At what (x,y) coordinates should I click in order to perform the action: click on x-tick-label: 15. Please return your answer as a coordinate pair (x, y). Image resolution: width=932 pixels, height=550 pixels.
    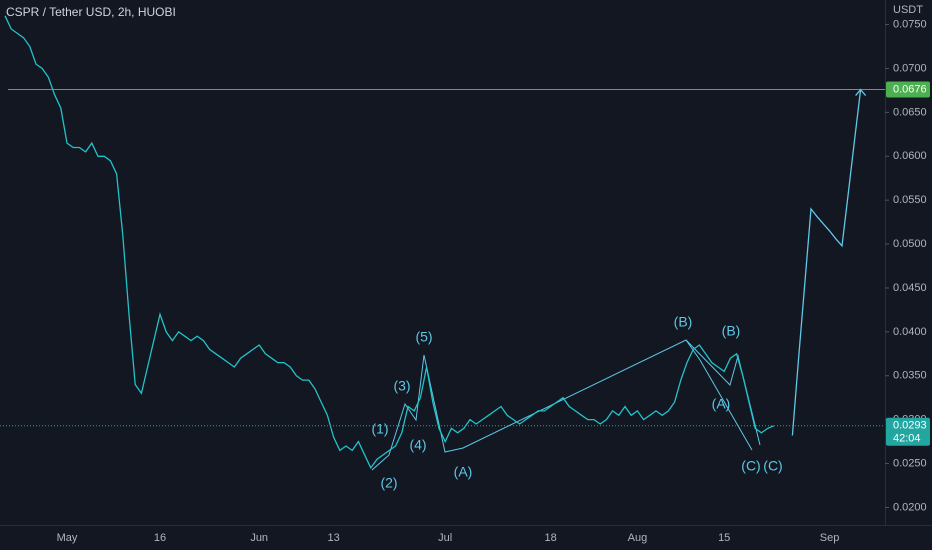
    Looking at the image, I should click on (724, 538).